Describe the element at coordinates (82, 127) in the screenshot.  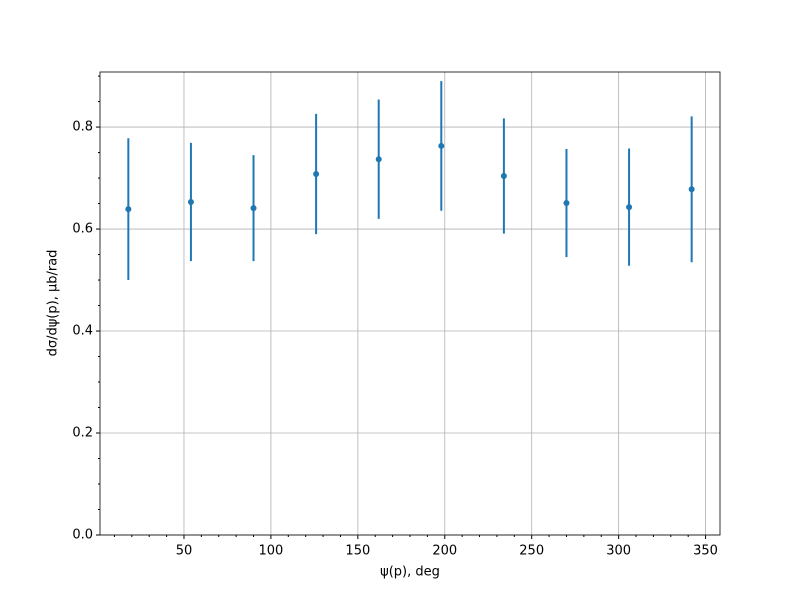
I see `y-tick-label: 0.8` at that location.